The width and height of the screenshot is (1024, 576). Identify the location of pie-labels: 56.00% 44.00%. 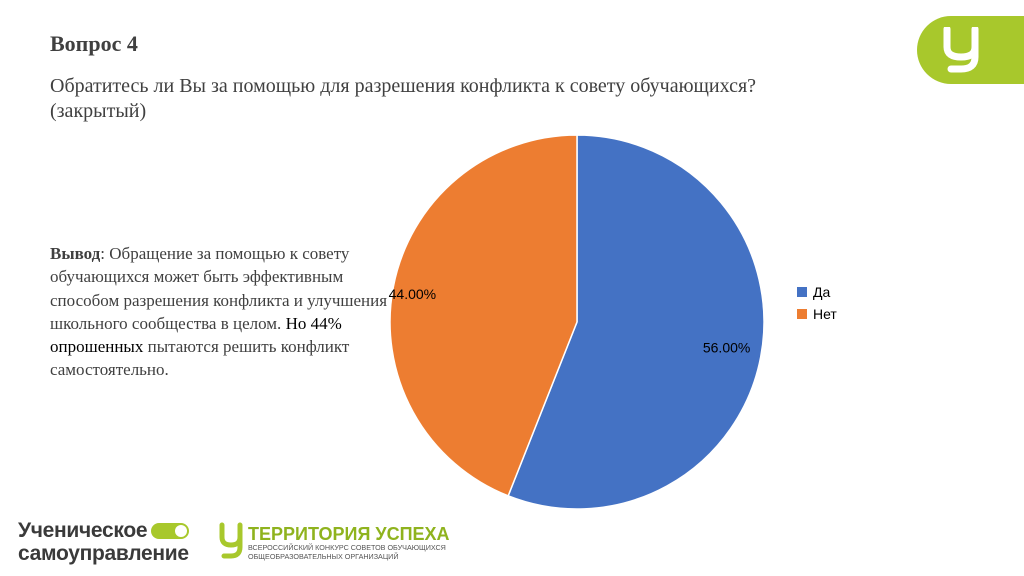
(570, 320).